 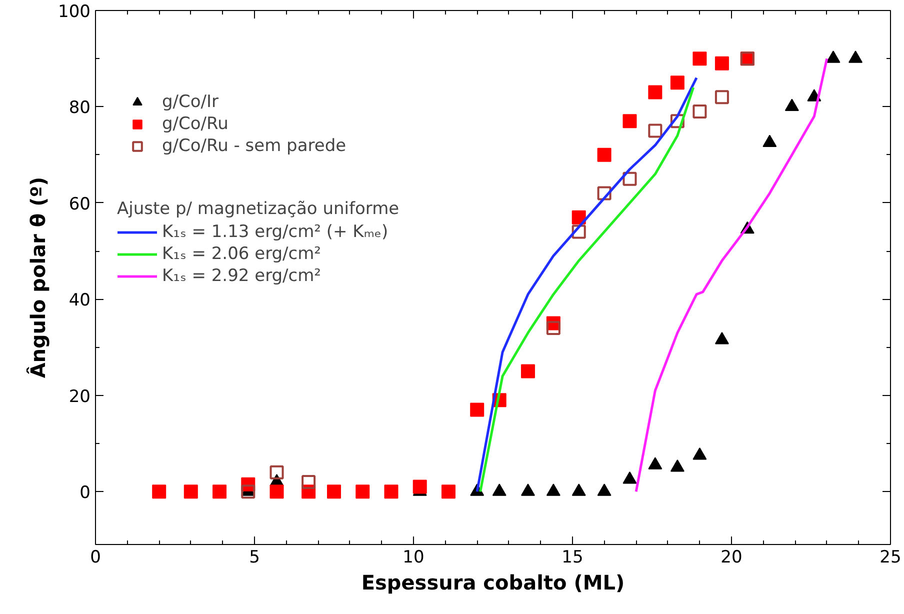 I want to click on y-tick-label: 40, so click(x=79, y=300).